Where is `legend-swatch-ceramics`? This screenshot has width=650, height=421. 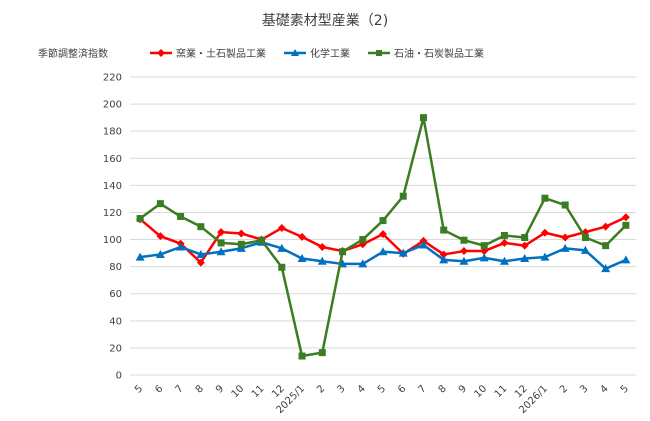
legend-swatch-ceramics is located at coordinates (161, 53).